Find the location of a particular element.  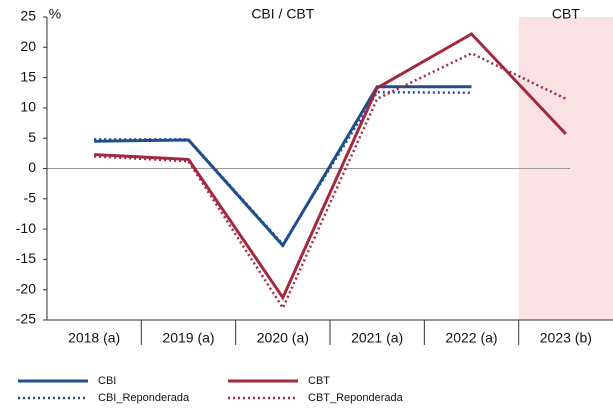

region-title: CBI / CBT is located at coordinates (282, 14).